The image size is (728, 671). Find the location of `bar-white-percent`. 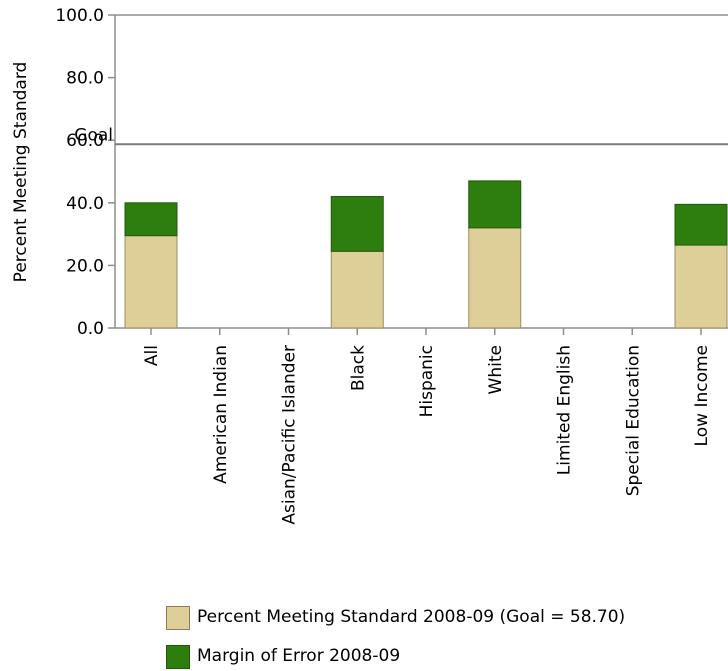

bar-white-percent is located at coordinates (495, 278).